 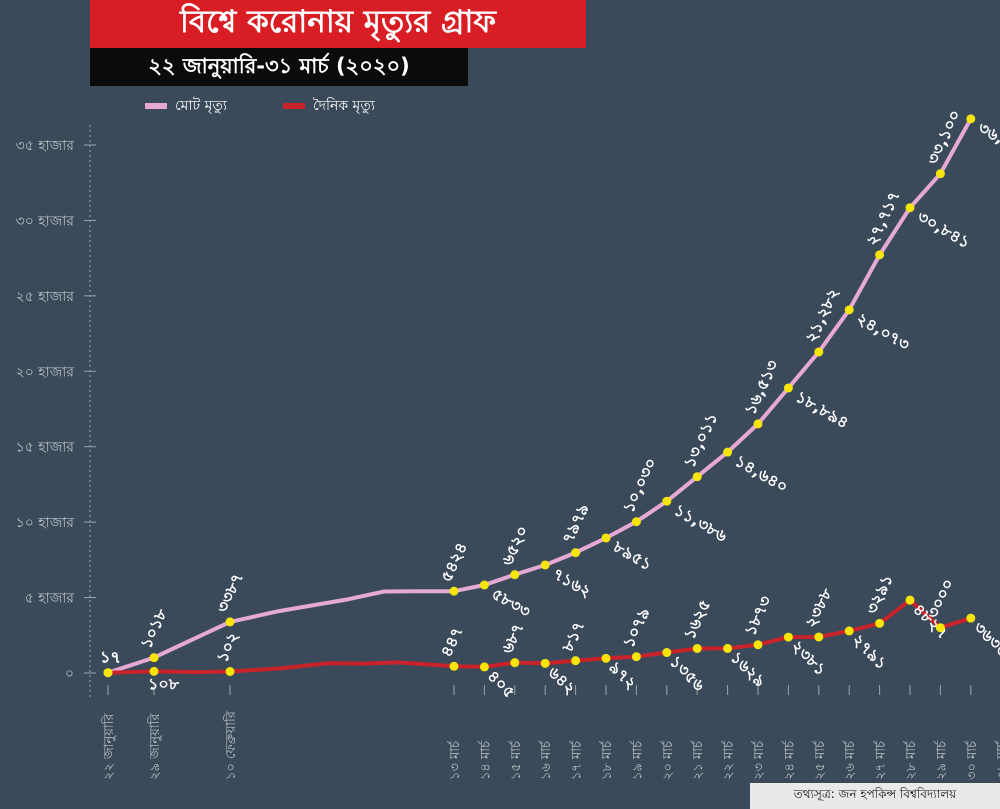 What do you see at coordinates (622, 675) in the screenshot?
I see `daily-data-label: ৯৭২` at bounding box center [622, 675].